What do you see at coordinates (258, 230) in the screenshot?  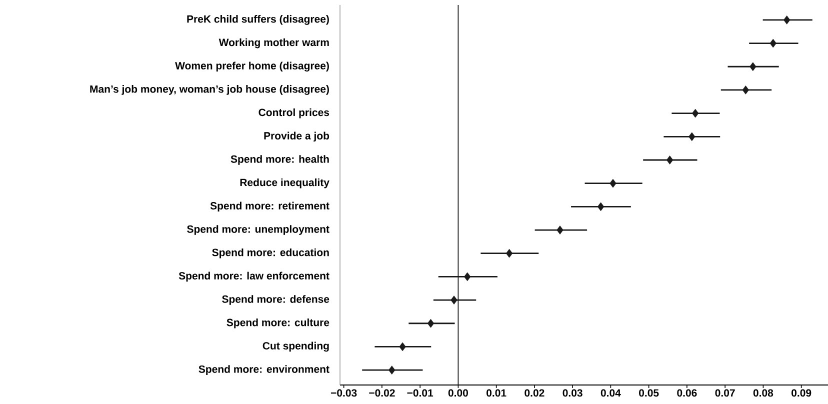 I see `y-tick-label: Spend more: unemployment` at bounding box center [258, 230].